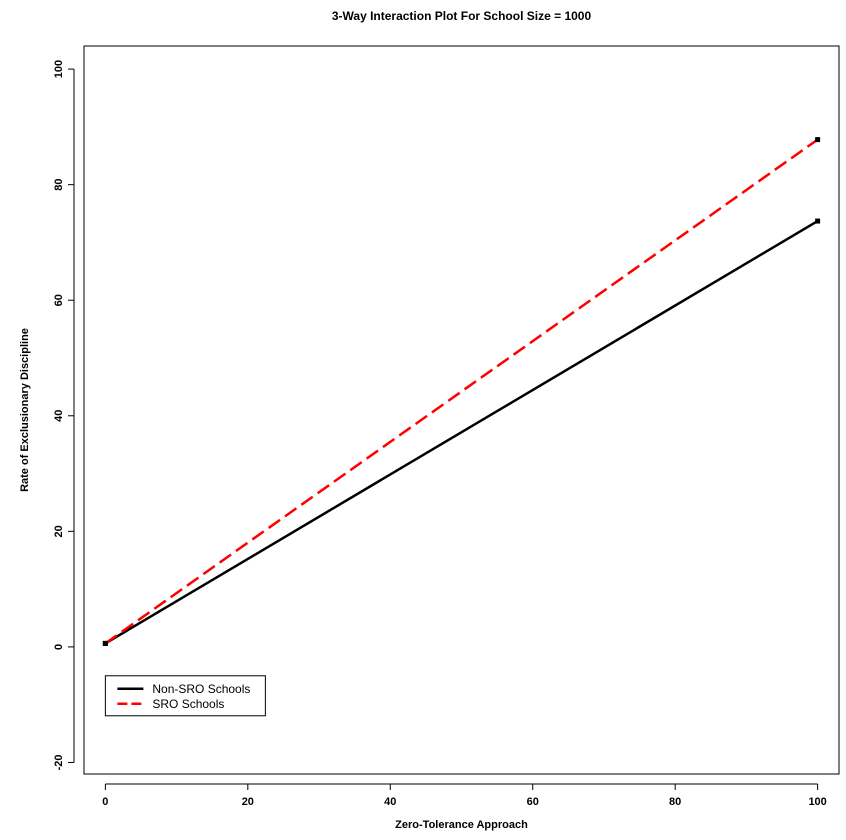 Image resolution: width=846 pixels, height=840 pixels. I want to click on y-axis: -20 0 20 40 60 80 100, so click(64, 415).